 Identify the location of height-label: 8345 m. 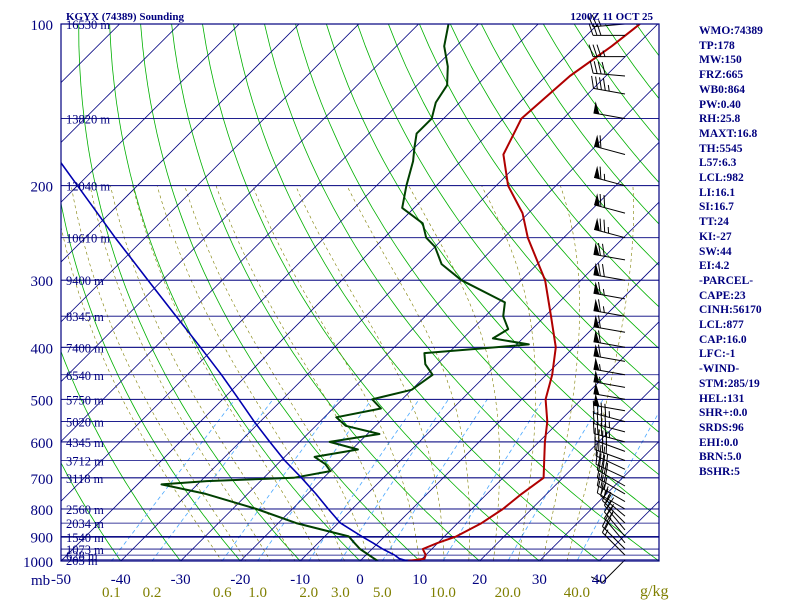
(85, 317).